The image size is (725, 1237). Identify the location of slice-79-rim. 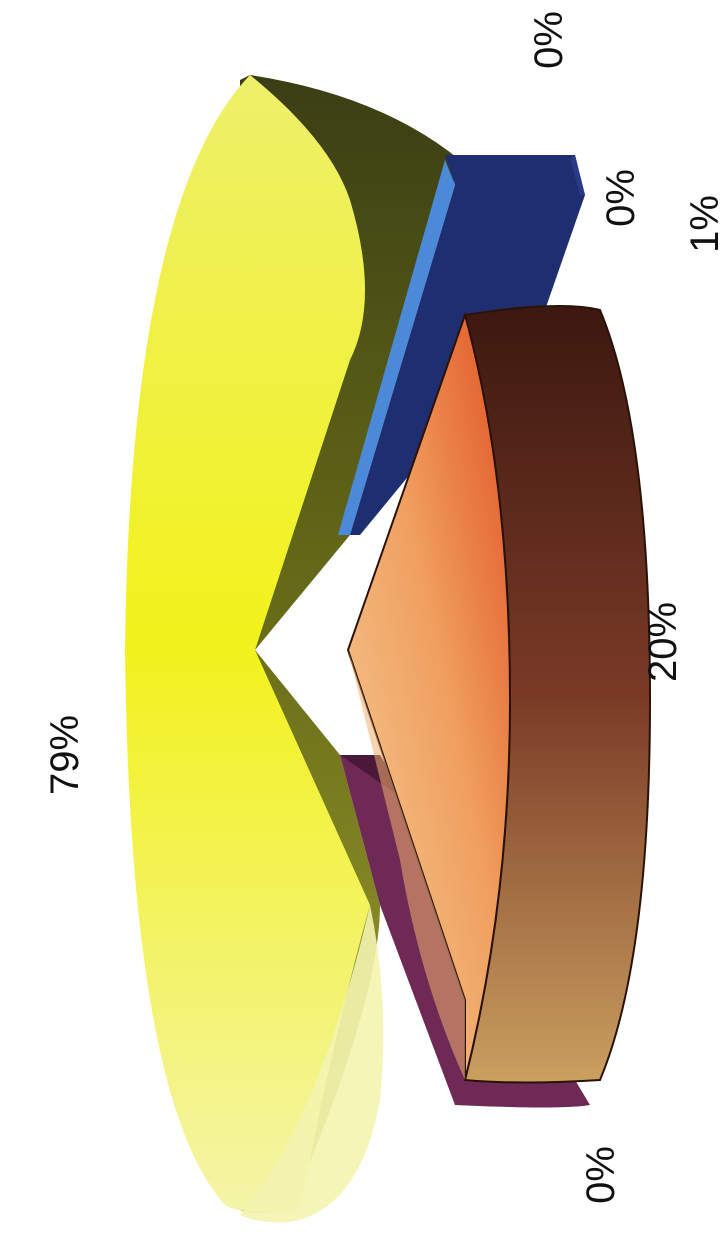
(312, 1064).